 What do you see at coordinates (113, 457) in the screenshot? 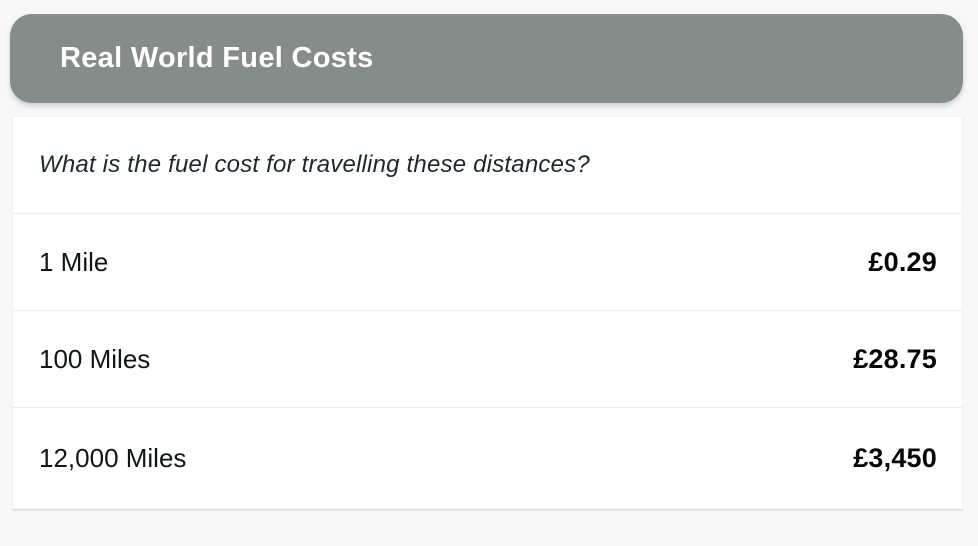
I see `distance-label: 12,000 Miles` at bounding box center [113, 457].